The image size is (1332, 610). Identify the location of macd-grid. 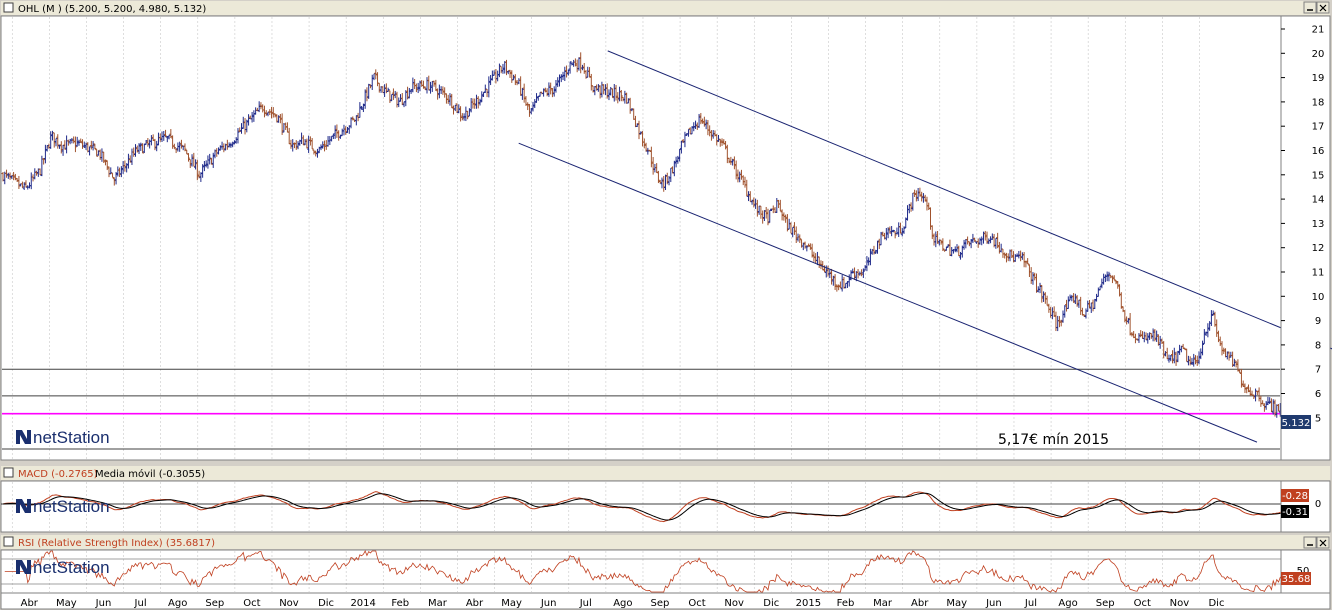
(605, 506).